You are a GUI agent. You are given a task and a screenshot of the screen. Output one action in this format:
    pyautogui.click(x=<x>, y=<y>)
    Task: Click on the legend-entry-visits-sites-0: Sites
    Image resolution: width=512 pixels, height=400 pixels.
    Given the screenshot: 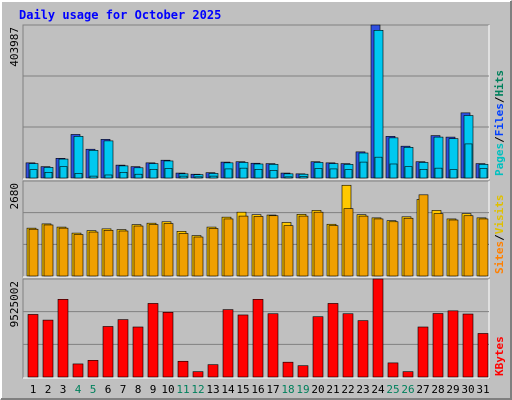 What is the action you would take?
    pyautogui.click(x=499, y=257)
    